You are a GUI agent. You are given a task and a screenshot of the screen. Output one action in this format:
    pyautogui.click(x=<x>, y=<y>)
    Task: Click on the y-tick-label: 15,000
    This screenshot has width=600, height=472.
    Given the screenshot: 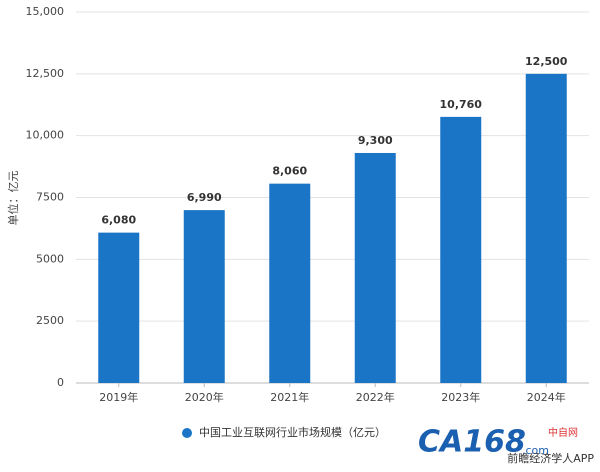 What is the action you would take?
    pyautogui.click(x=45, y=11)
    